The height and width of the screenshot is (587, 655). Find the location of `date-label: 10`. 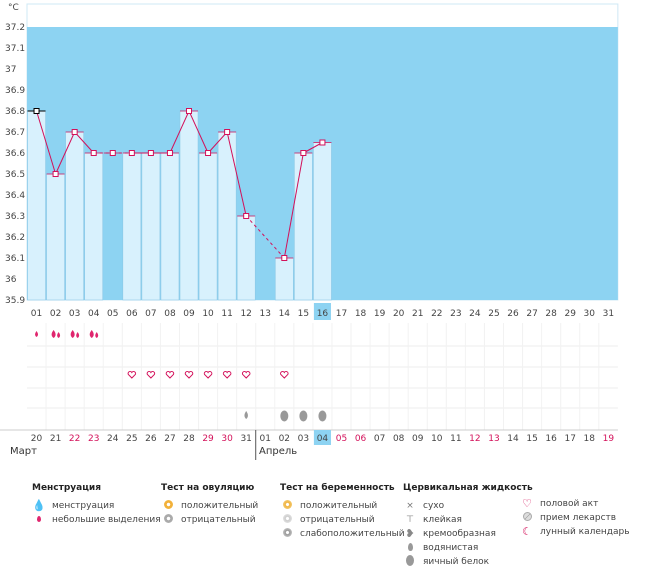

date-label: 10 is located at coordinates (437, 439).